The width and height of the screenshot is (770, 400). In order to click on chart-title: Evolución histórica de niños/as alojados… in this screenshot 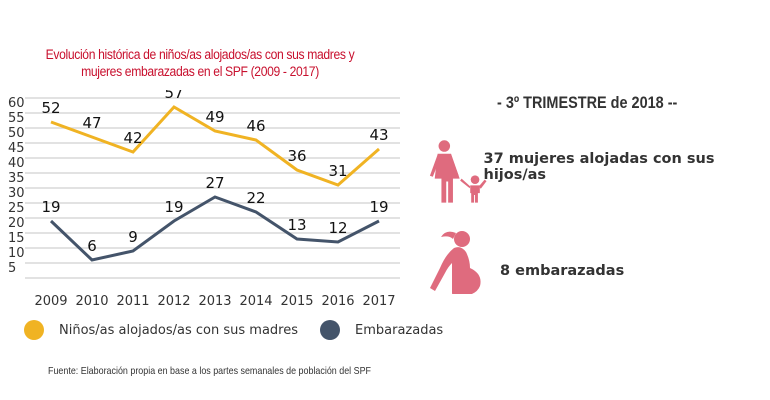, I will do `click(200, 63)`.